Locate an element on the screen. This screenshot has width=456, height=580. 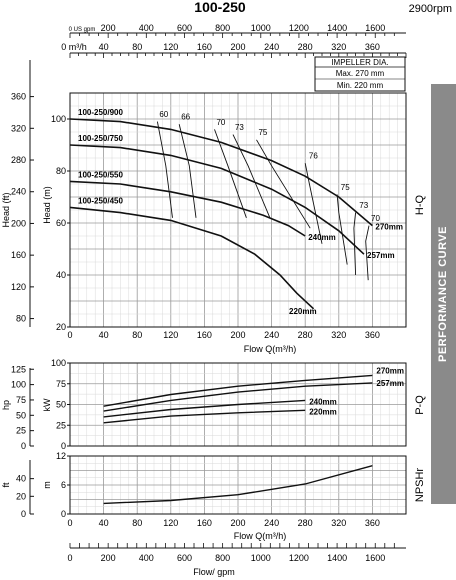
pq-curve-label: P-Q is located at coordinates (420, 405).